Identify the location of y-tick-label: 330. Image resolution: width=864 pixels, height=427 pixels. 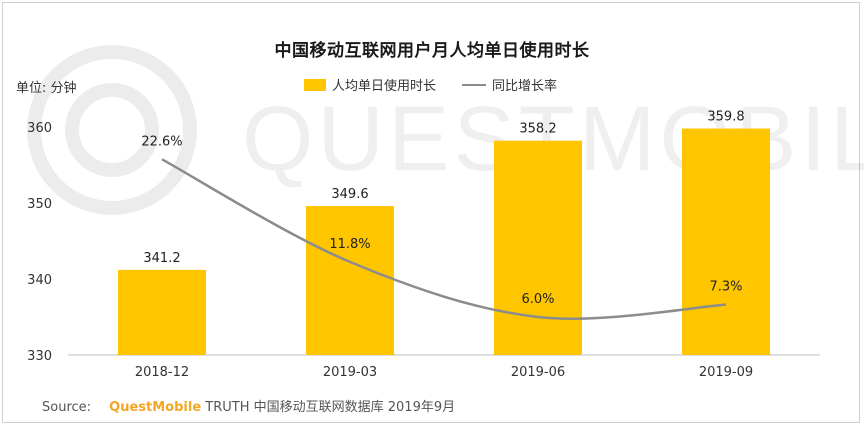
(39, 356).